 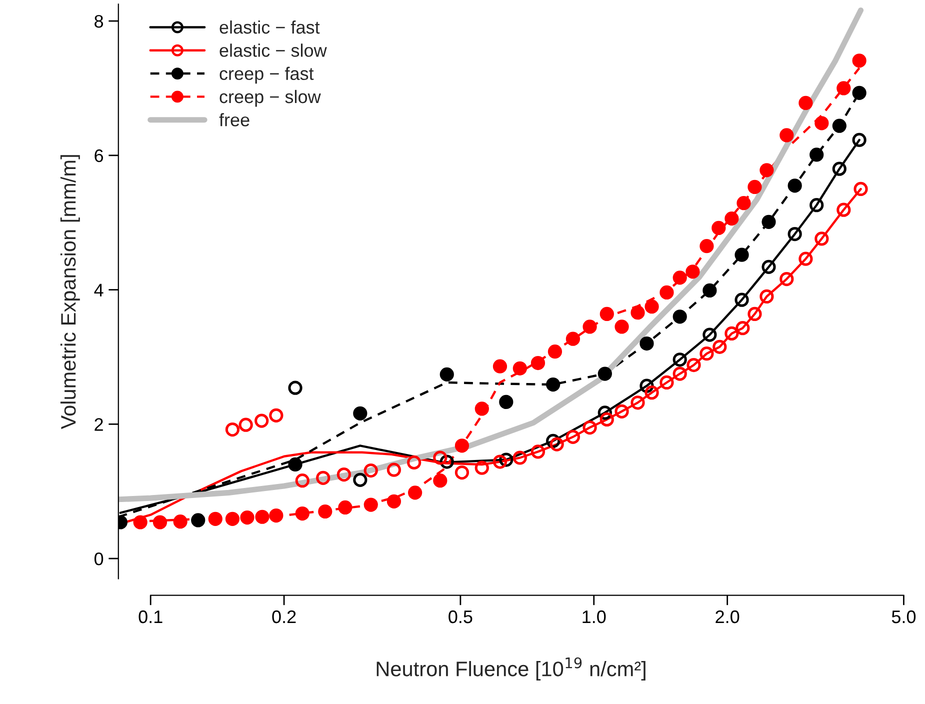 I want to click on y-axis-title: Volumetric Expansion [mm/m], so click(x=70, y=292).